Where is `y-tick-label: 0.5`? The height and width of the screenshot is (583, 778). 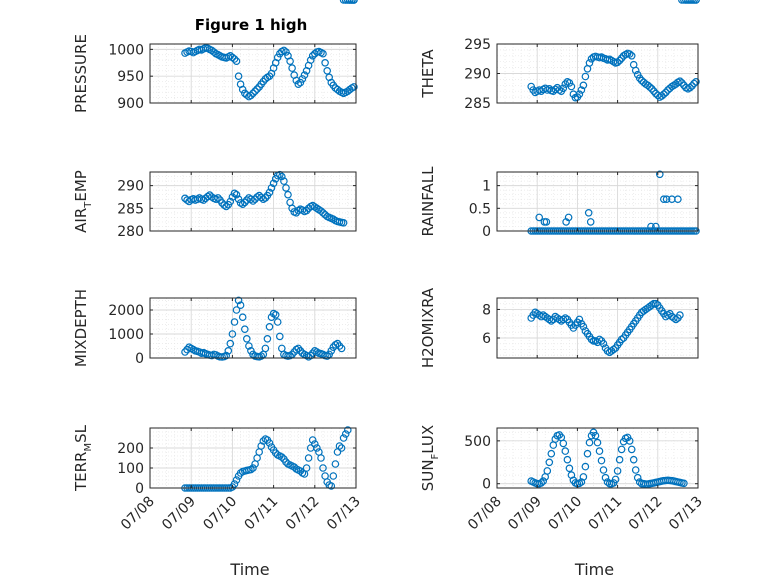
y-tick-label: 0.5 is located at coordinates (480, 209).